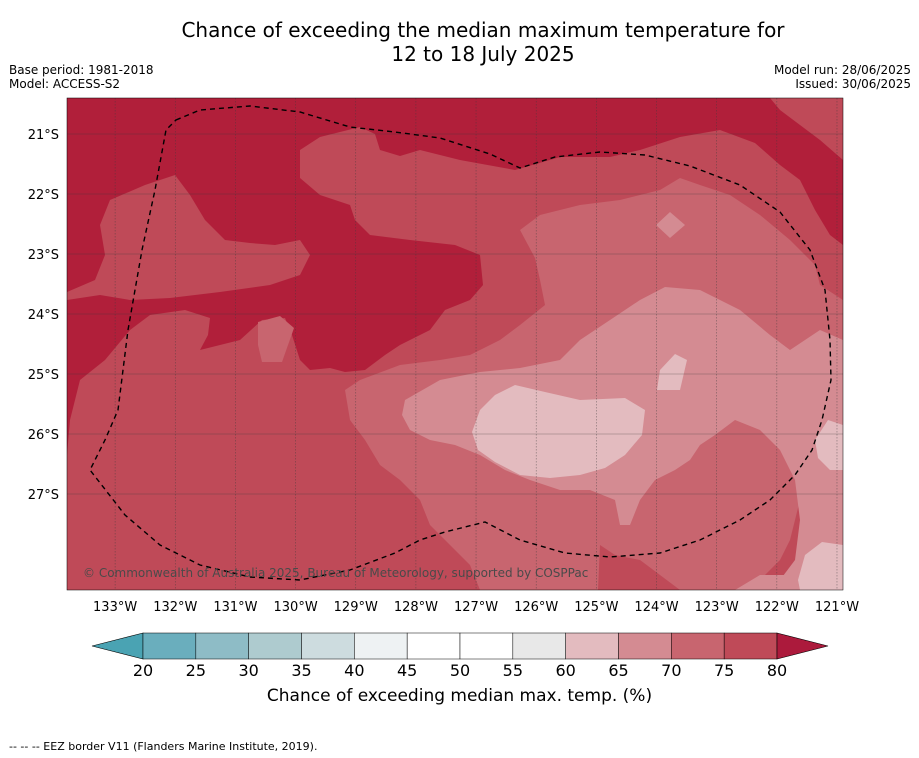  I want to click on colorbar-tick-label: 40, so click(354, 670).